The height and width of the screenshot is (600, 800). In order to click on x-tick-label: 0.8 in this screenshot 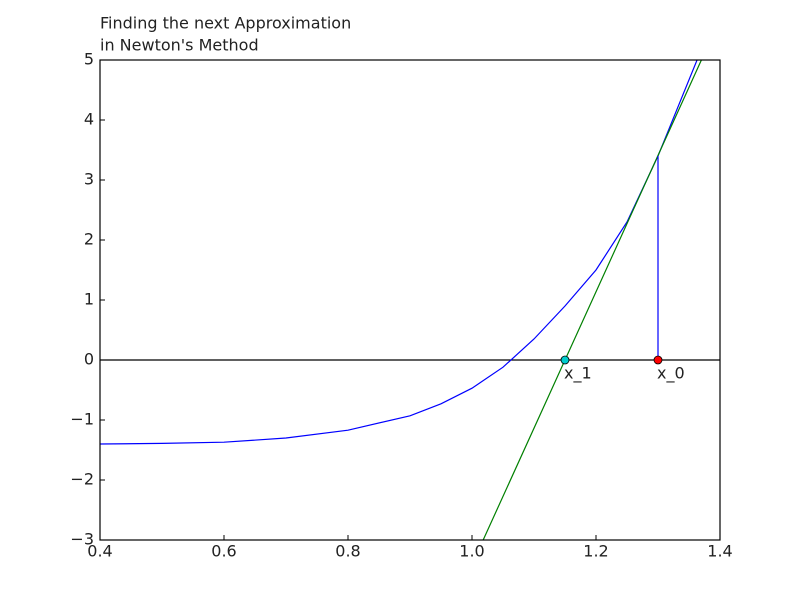, I will do `click(347, 551)`.